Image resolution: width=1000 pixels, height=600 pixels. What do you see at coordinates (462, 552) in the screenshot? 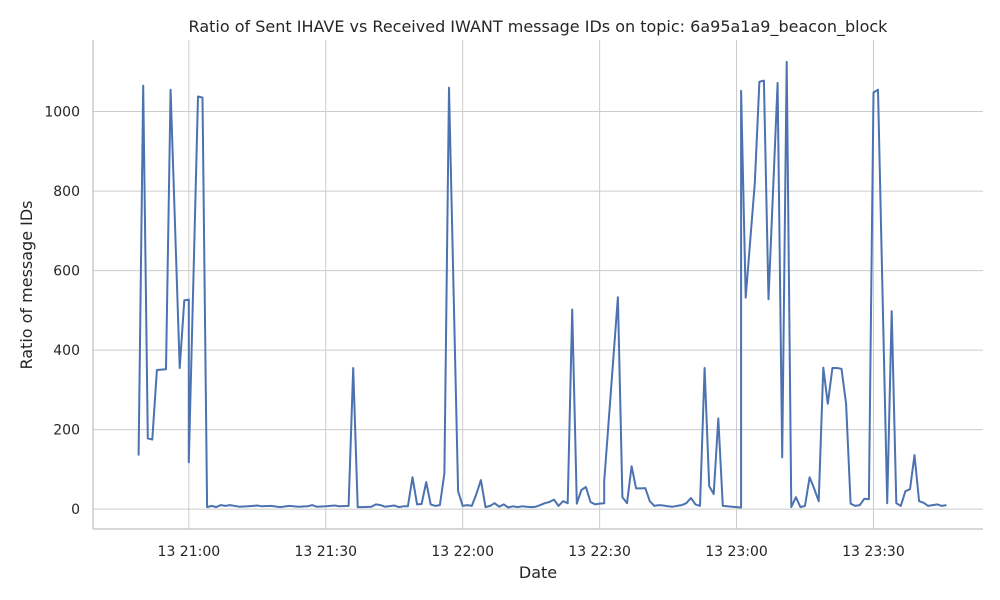
I see `x-tick-label: 13 22:00` at bounding box center [462, 552].